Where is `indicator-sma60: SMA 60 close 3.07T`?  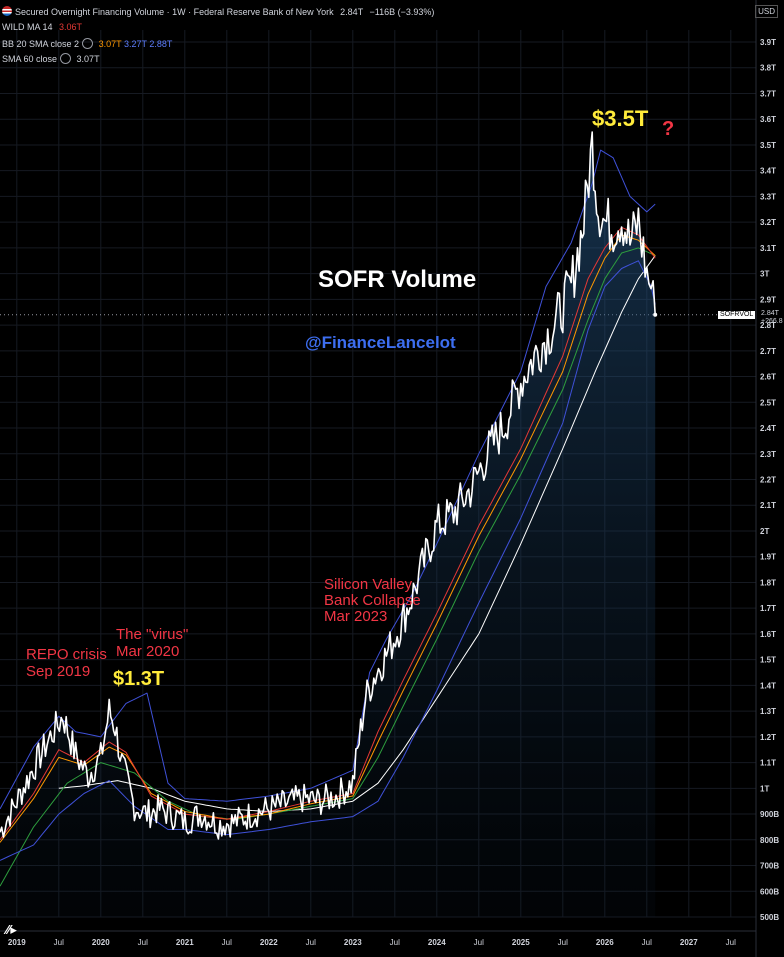
indicator-sma60: SMA 60 close 3.07T is located at coordinates (51, 58).